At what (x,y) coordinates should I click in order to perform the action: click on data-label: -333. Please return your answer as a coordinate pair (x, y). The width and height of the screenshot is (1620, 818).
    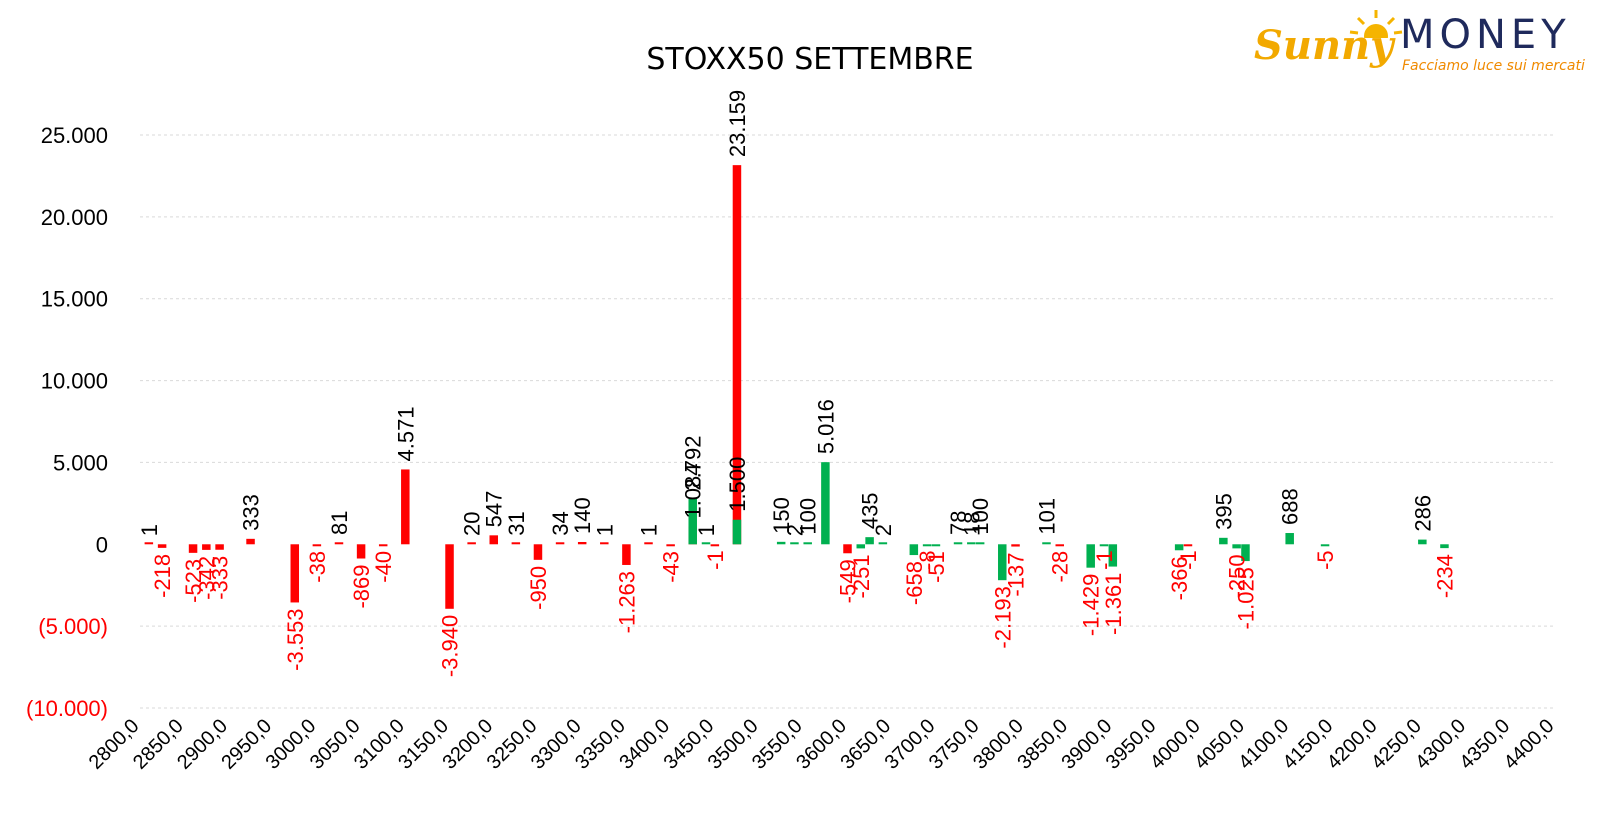
    Looking at the image, I should click on (220, 578).